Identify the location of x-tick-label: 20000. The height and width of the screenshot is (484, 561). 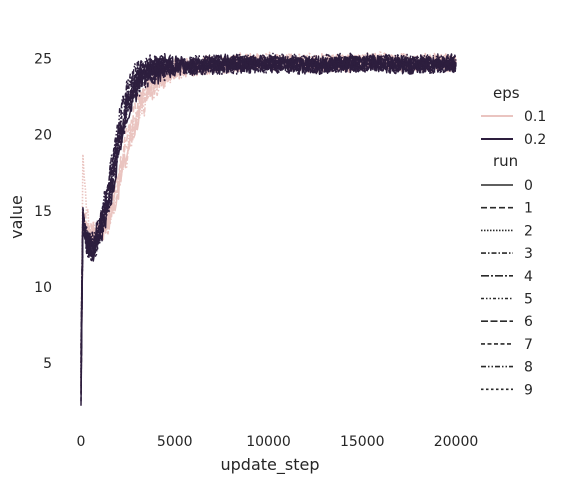
(456, 442).